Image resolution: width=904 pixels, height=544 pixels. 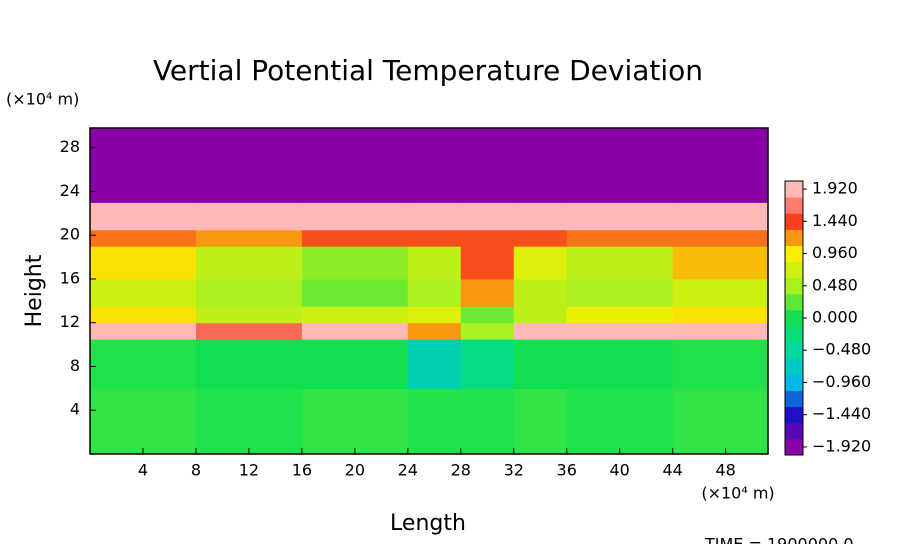 What do you see at coordinates (249, 470) in the screenshot?
I see `x-tick-label: 12` at bounding box center [249, 470].